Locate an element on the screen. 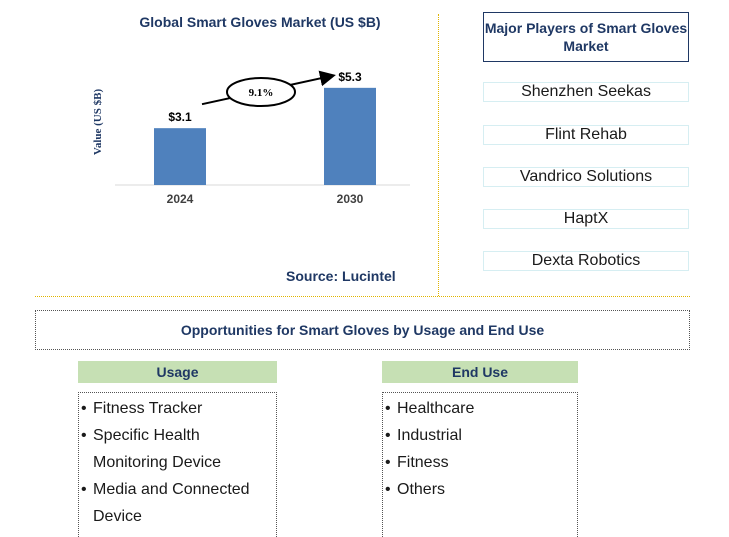 The width and height of the screenshot is (729, 537). cagr-ellipse is located at coordinates (261, 92).